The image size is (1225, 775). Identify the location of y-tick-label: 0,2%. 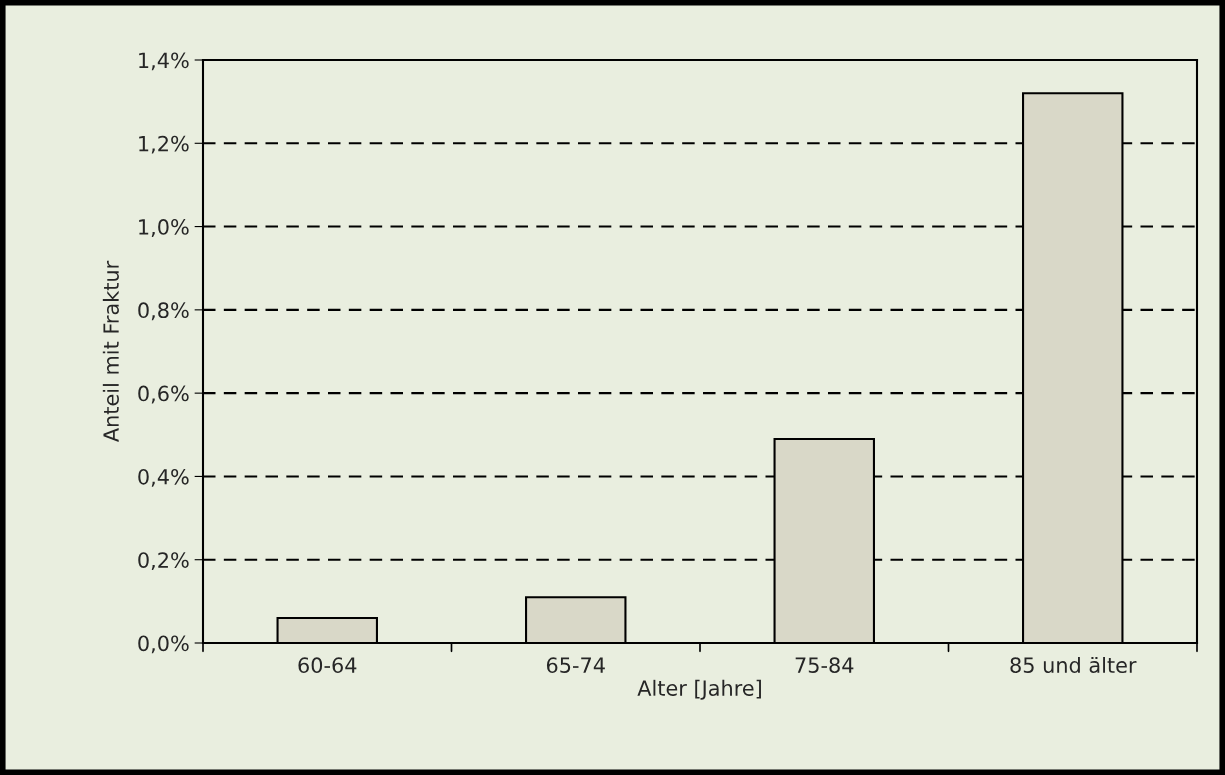
(163, 561).